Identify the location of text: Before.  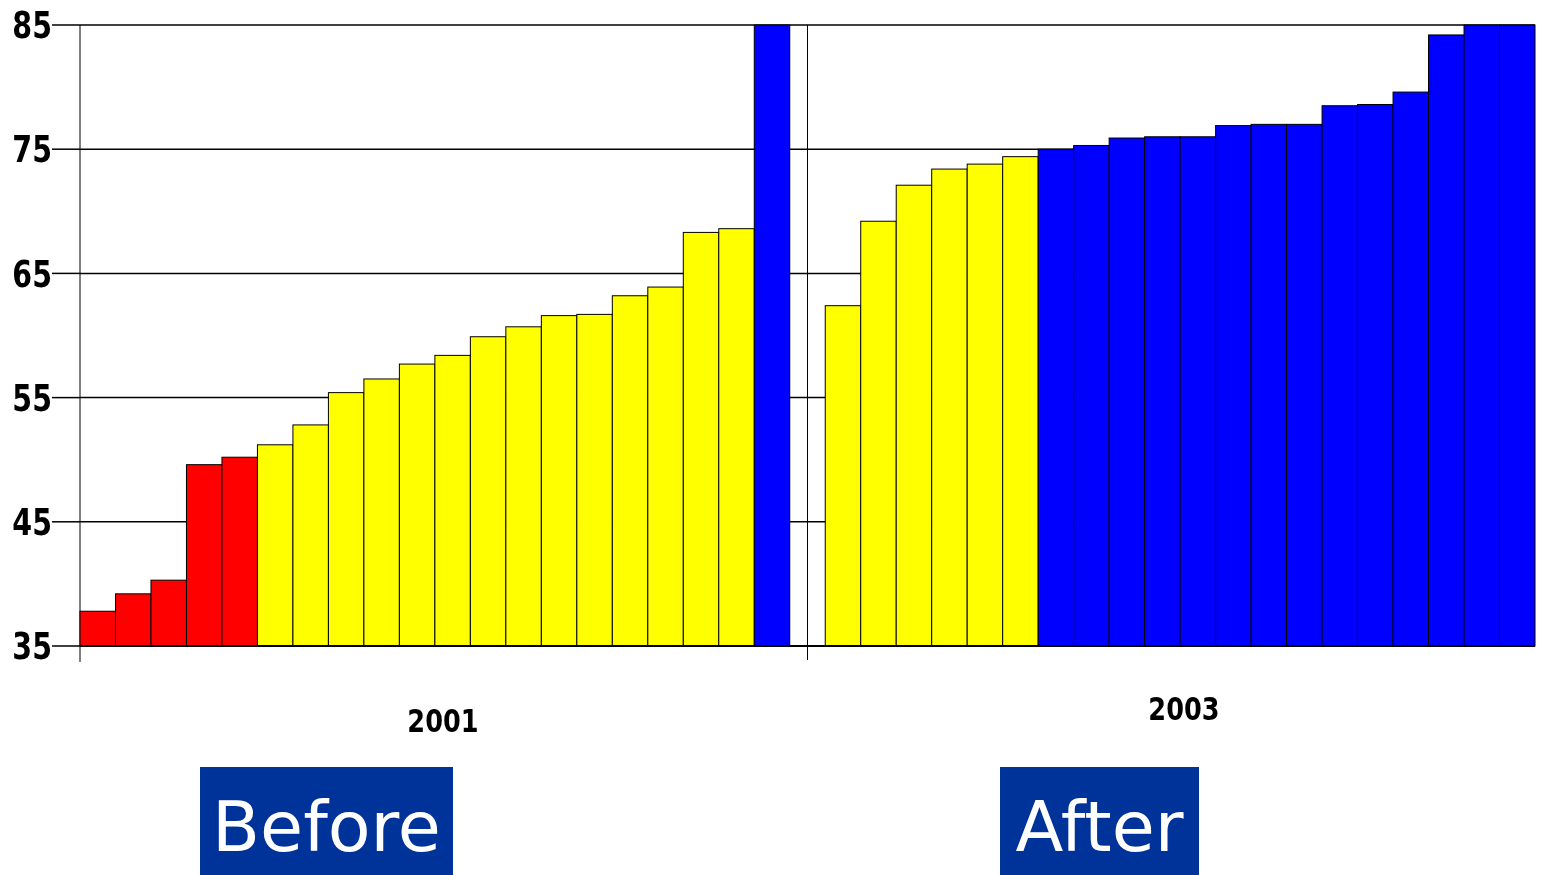
(326, 827).